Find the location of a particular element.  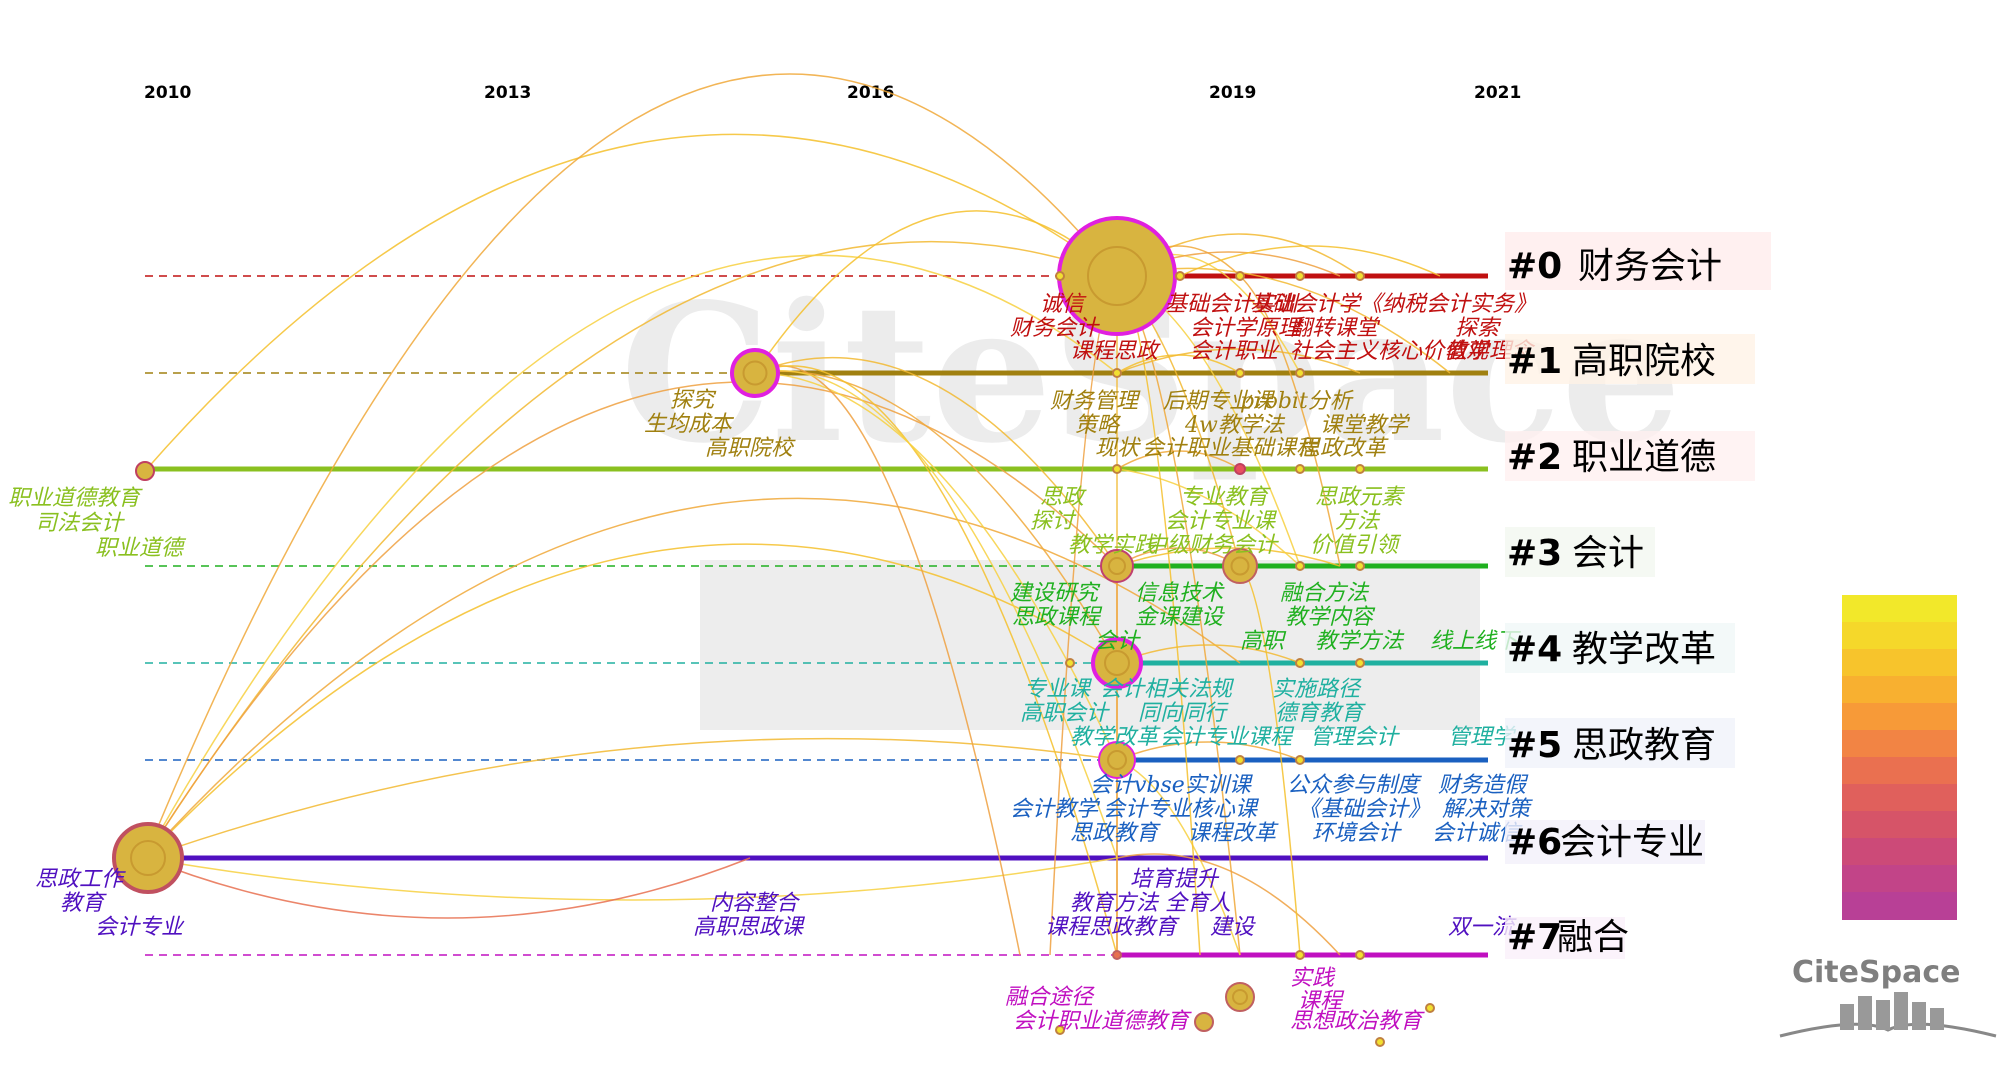

keyword-label: 会计专业 is located at coordinates (140, 927).